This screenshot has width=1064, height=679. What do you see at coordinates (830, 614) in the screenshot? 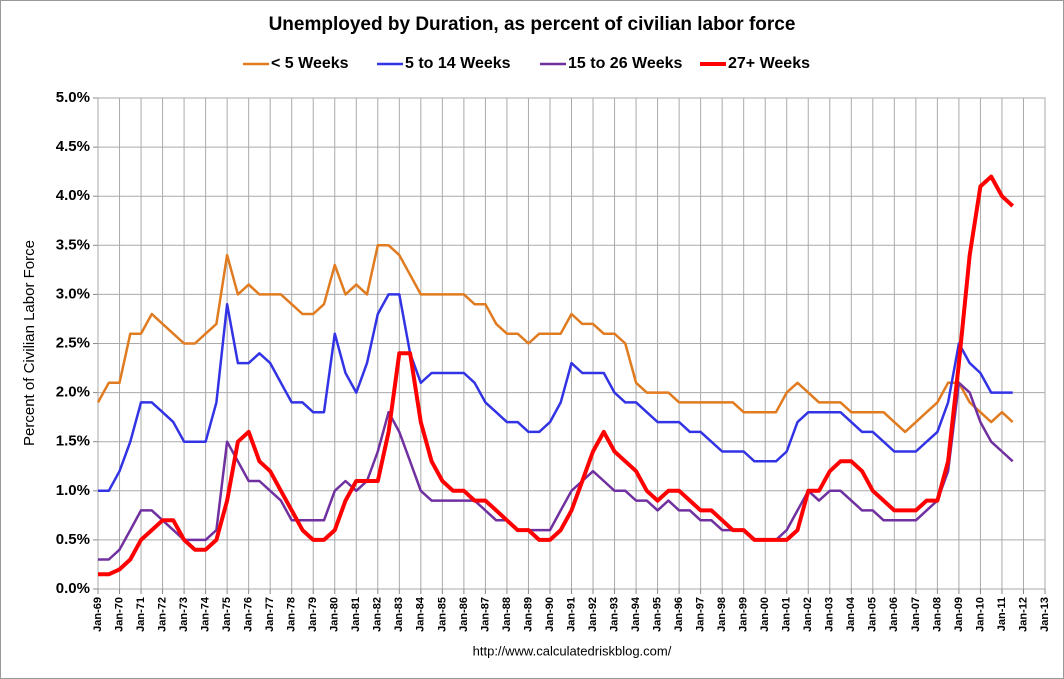
I see `x-tick-label: Jan-03` at bounding box center [830, 614].